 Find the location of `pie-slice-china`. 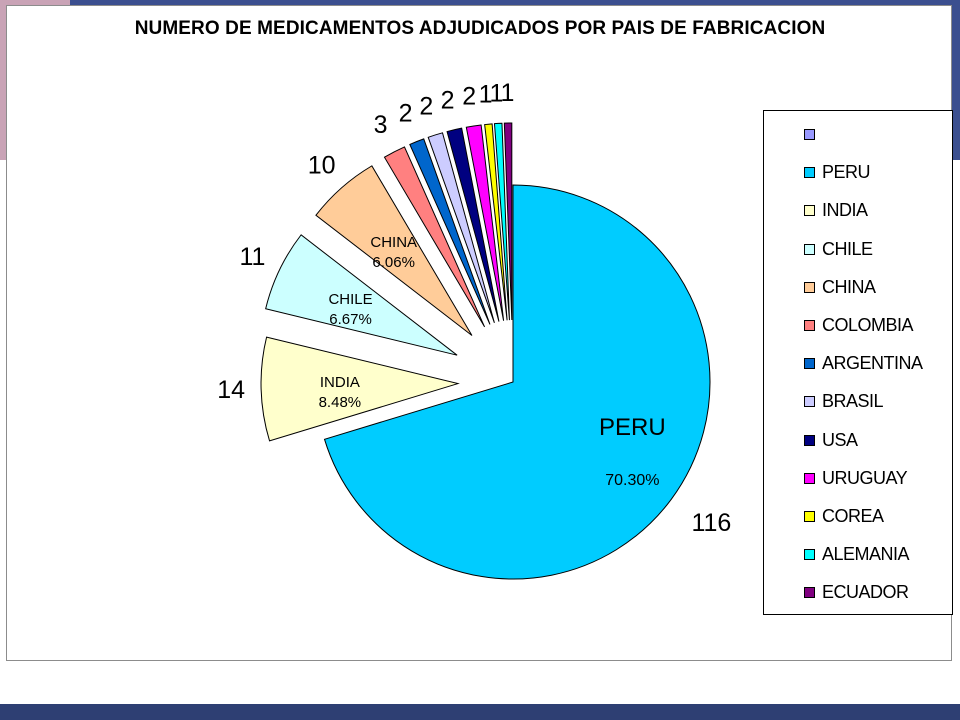

pie-slice-china is located at coordinates (394, 250).